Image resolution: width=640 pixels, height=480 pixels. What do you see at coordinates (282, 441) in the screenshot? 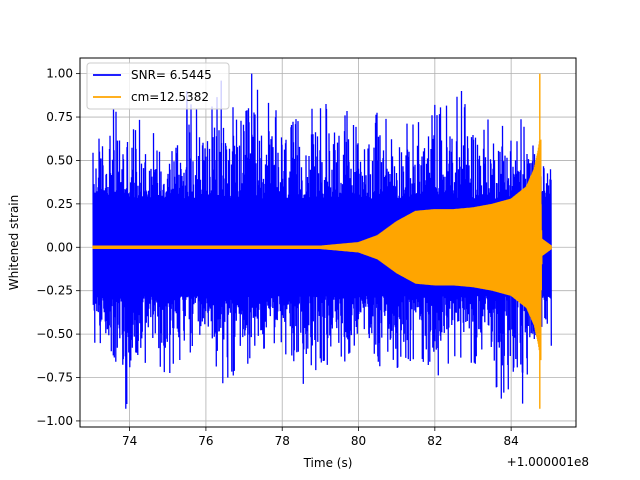
I see `x-tick-label: 78` at bounding box center [282, 441].